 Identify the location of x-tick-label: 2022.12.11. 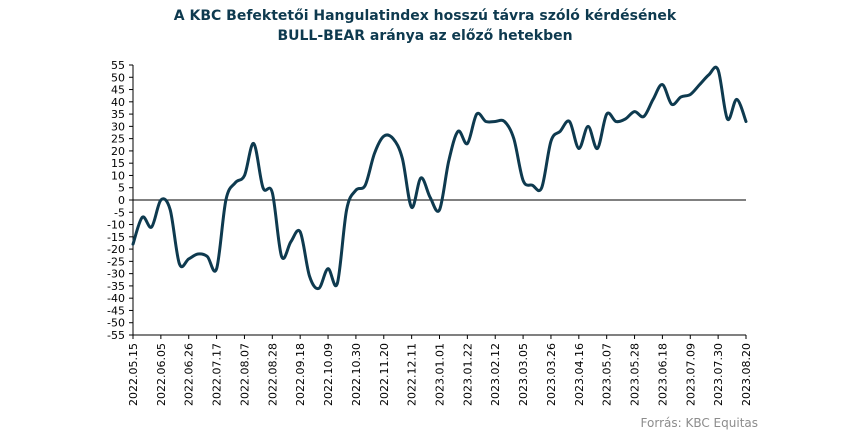
(412, 374).